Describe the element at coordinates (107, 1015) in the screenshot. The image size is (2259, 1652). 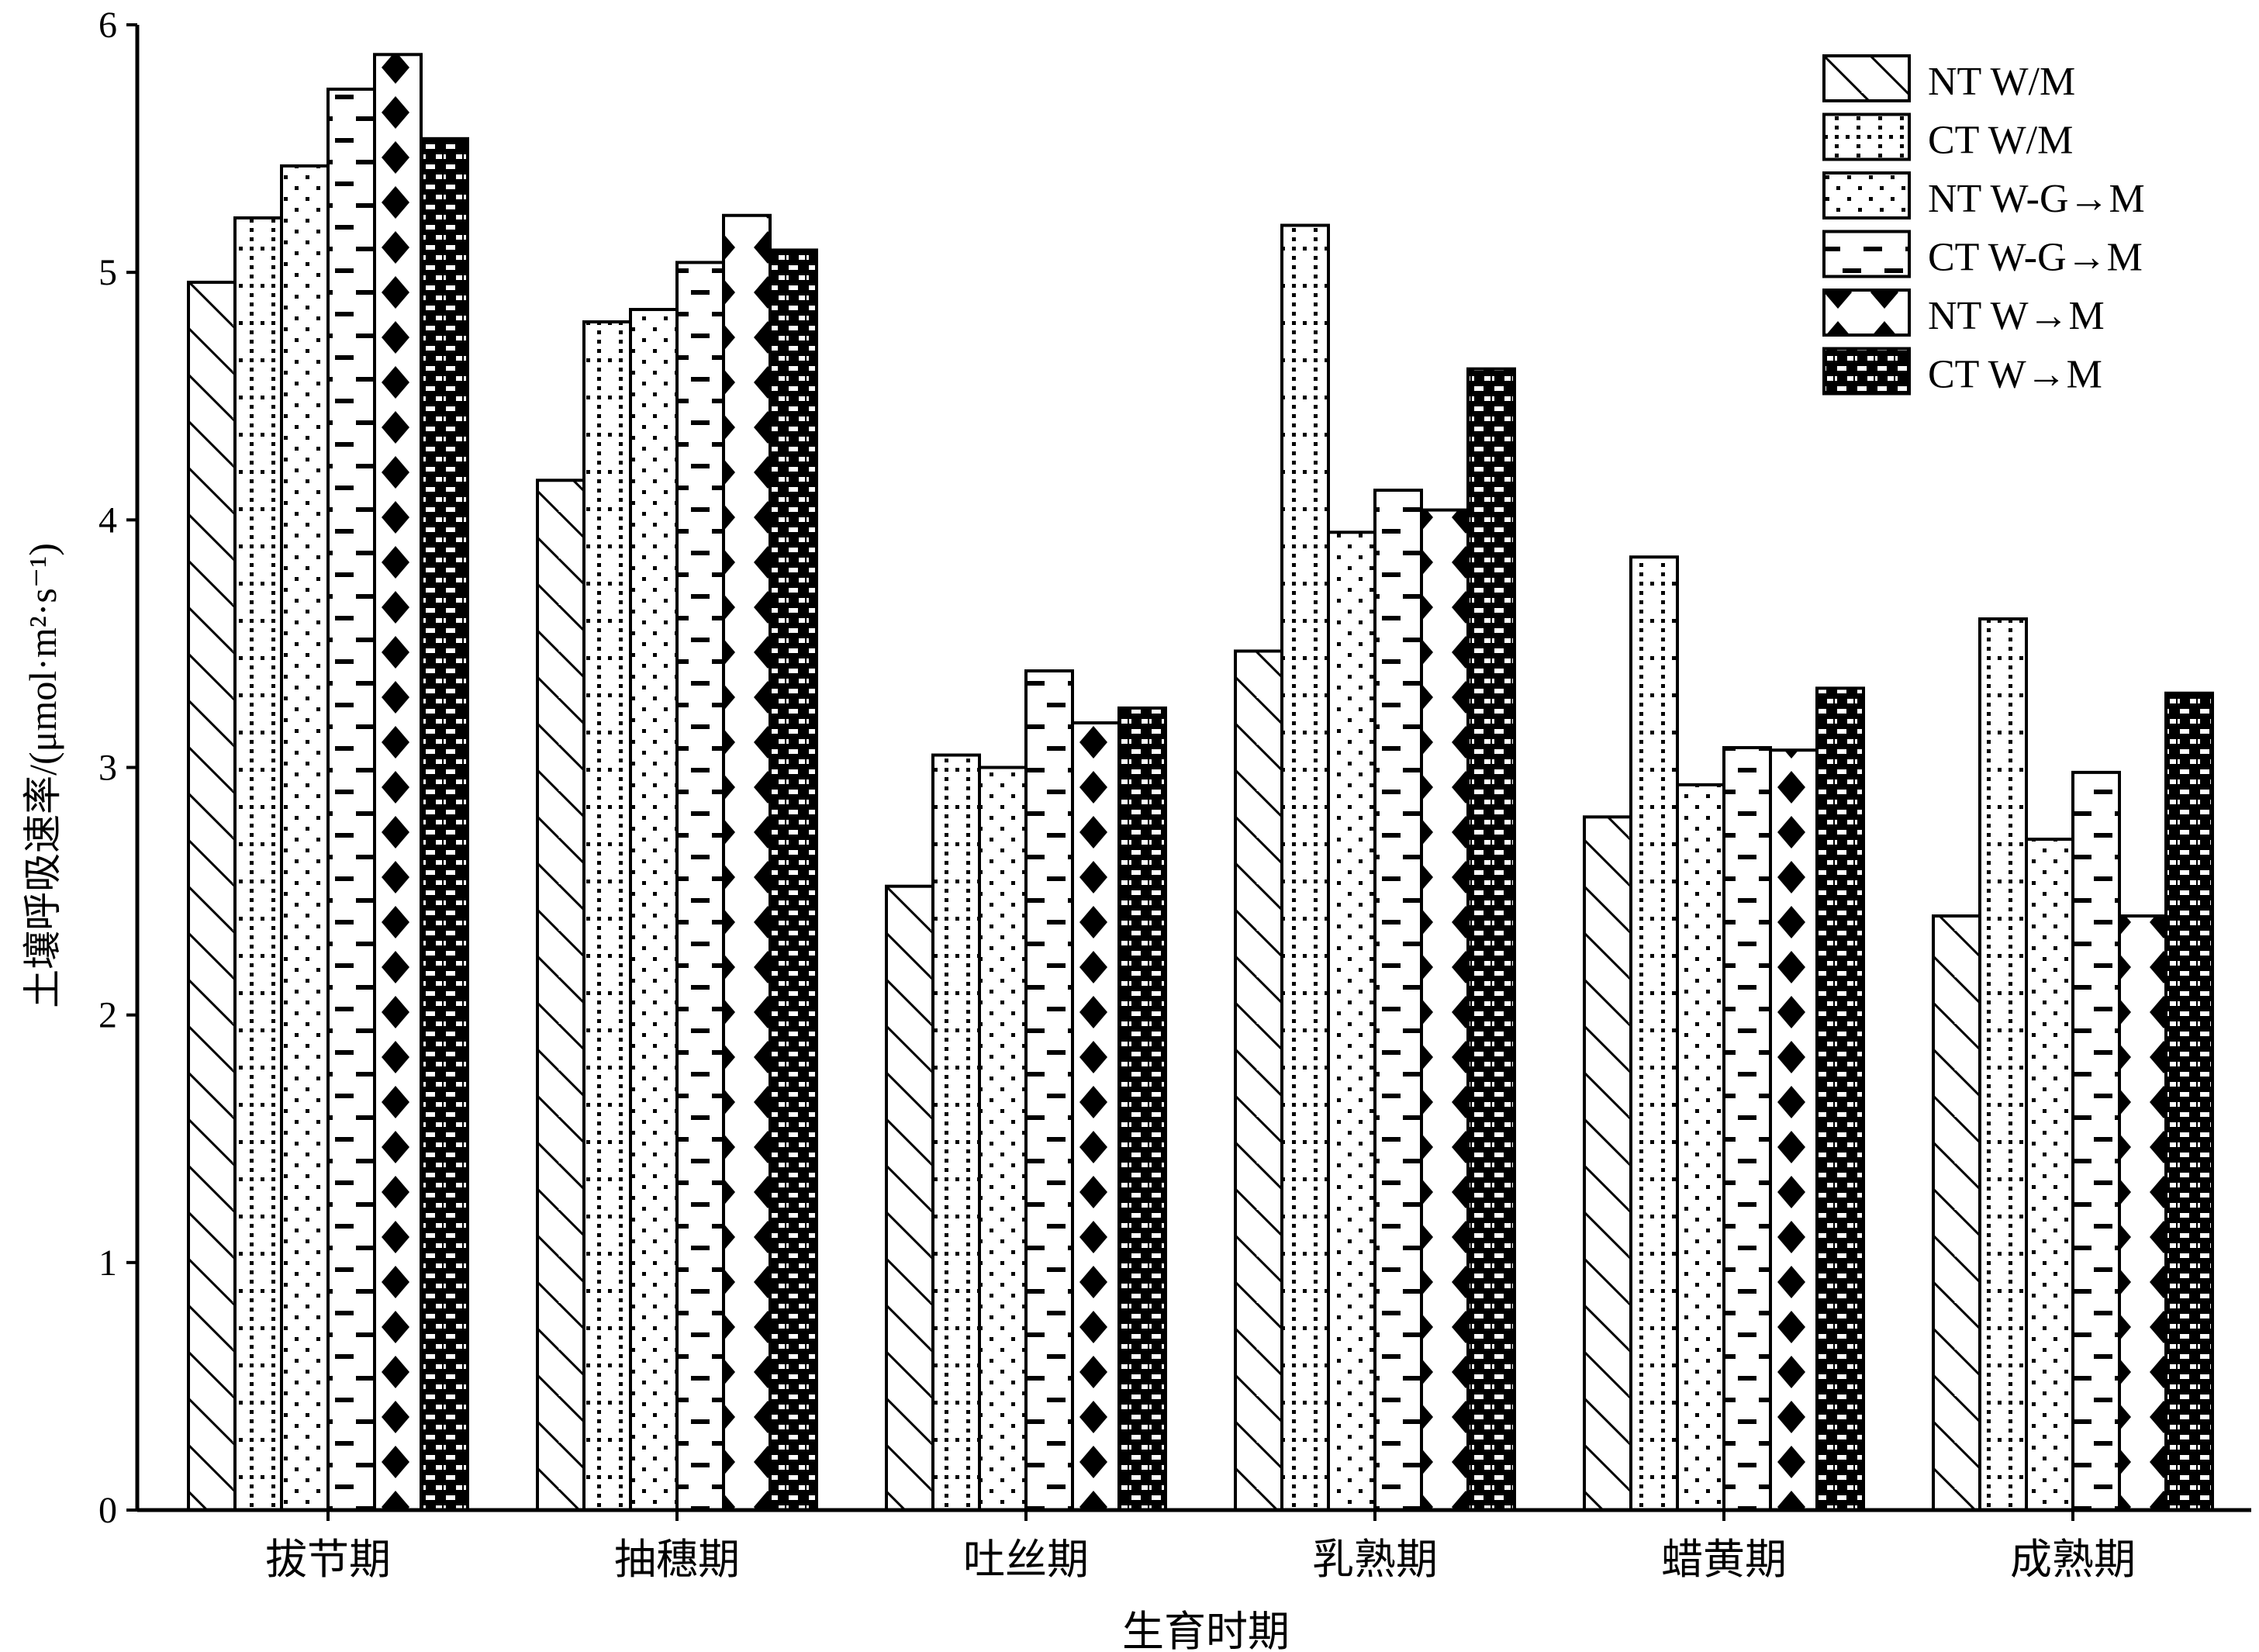
I see `y-tick-label: 2` at that location.